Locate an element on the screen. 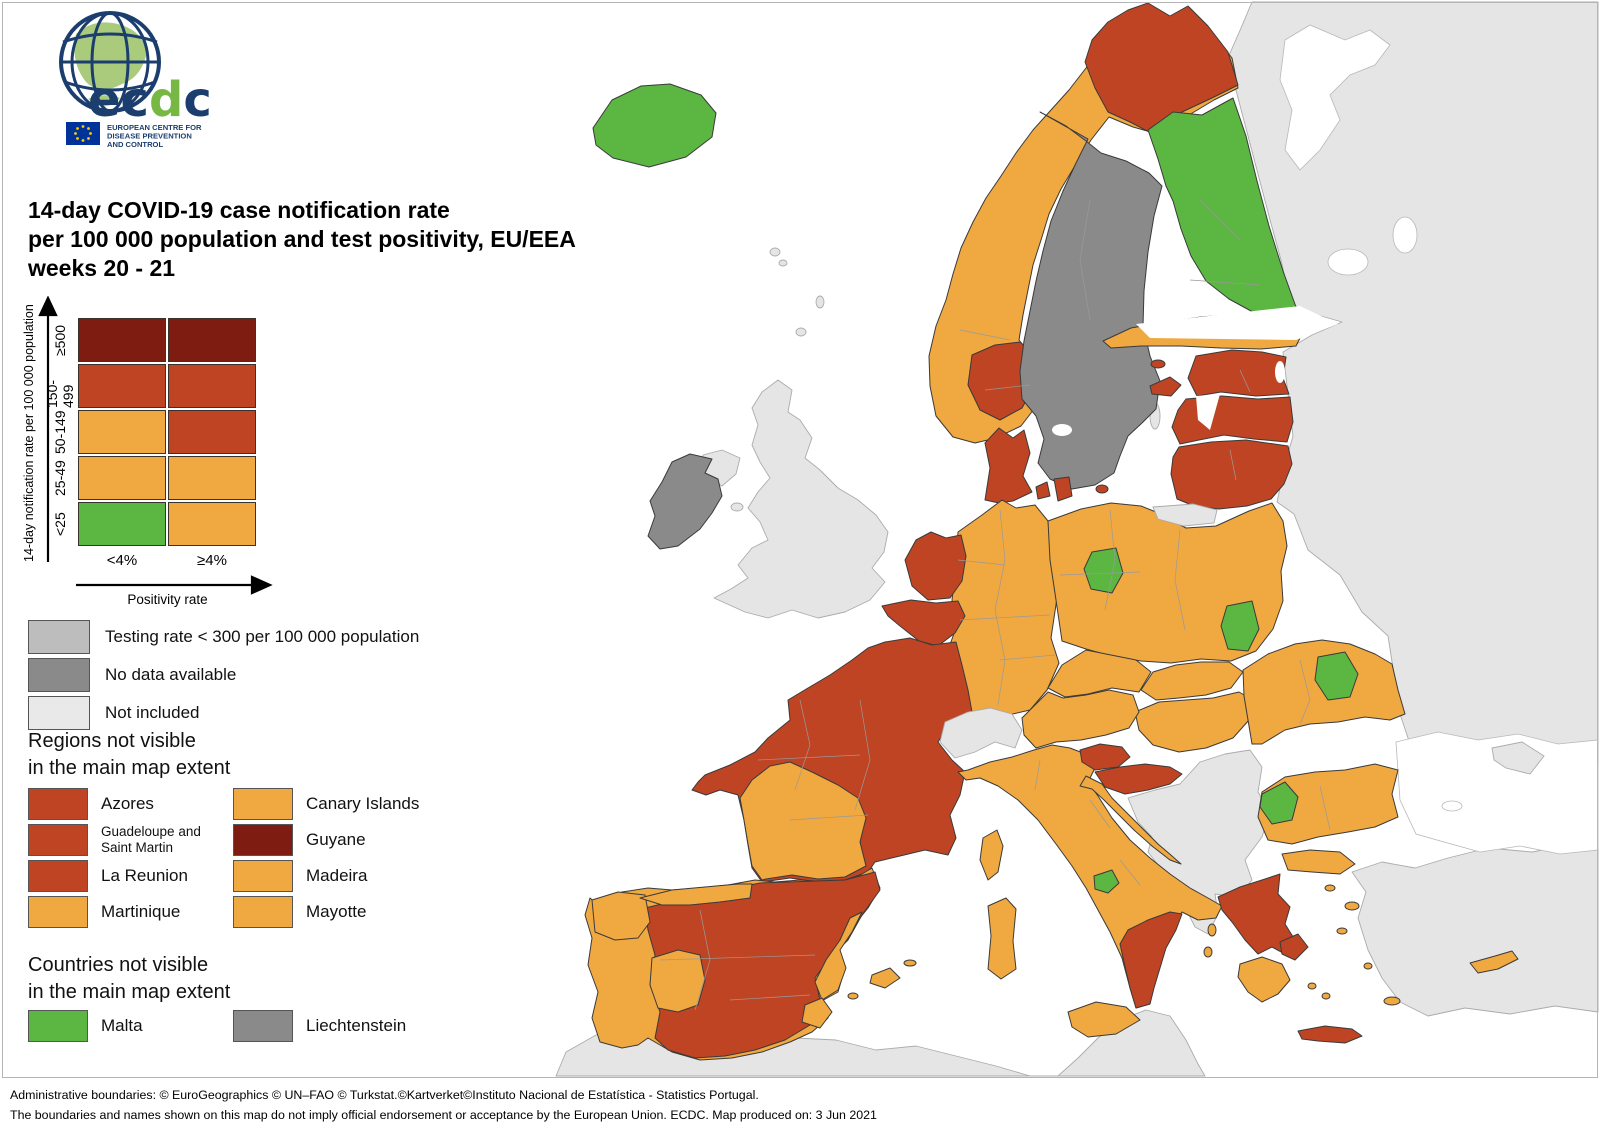 This screenshot has height=1129, width=1600. map-rhodes is located at coordinates (1392, 1001).